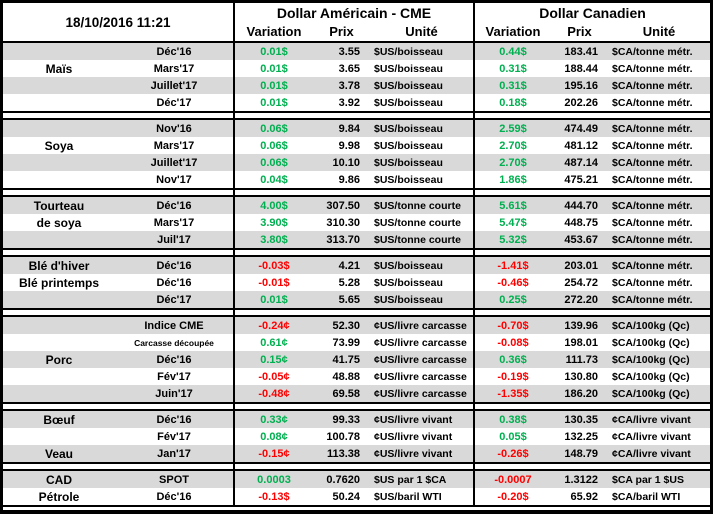 The width and height of the screenshot is (713, 514). Describe the element at coordinates (349, 282) in the screenshot. I see `us-price-value: 5.28` at that location.